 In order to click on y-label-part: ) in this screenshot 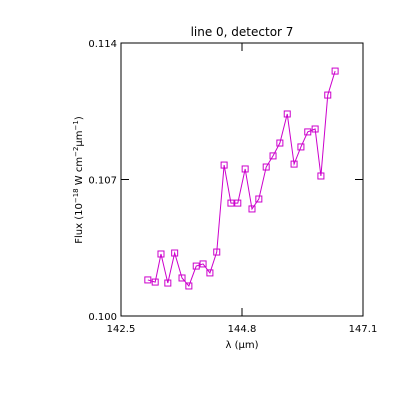, I will do `click(79, 118)`.